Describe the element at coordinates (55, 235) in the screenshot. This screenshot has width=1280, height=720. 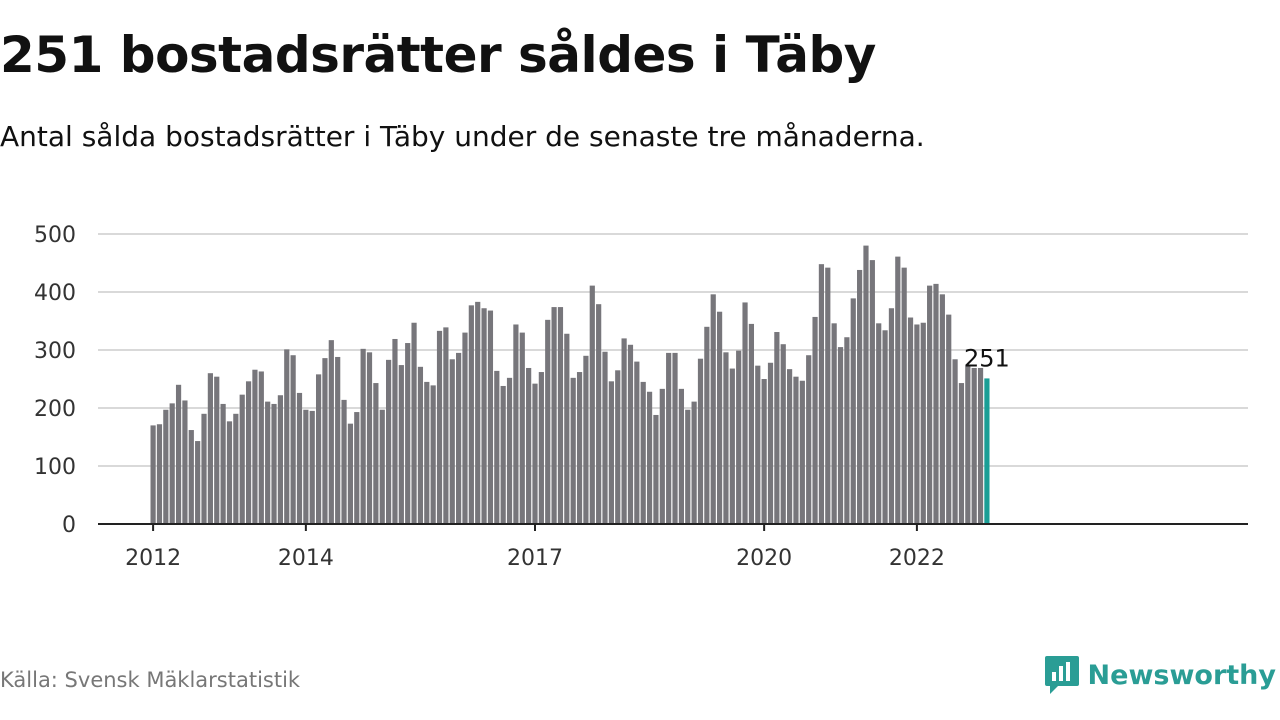
I see `y-tick-label: 500` at that location.